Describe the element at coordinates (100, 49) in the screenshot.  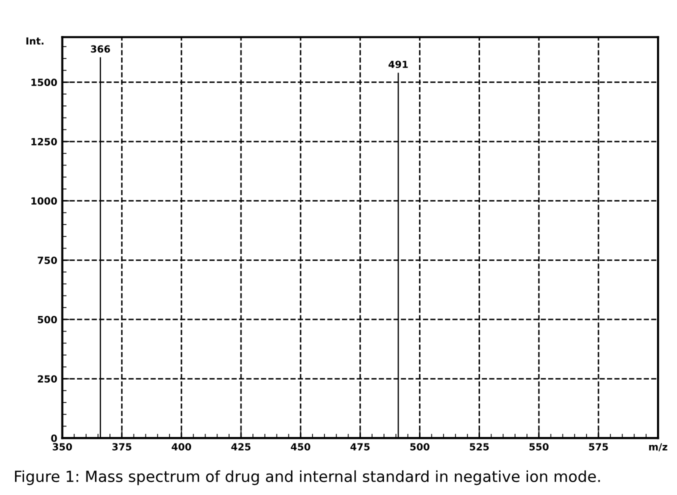
I see `annotation: 366` at that location.